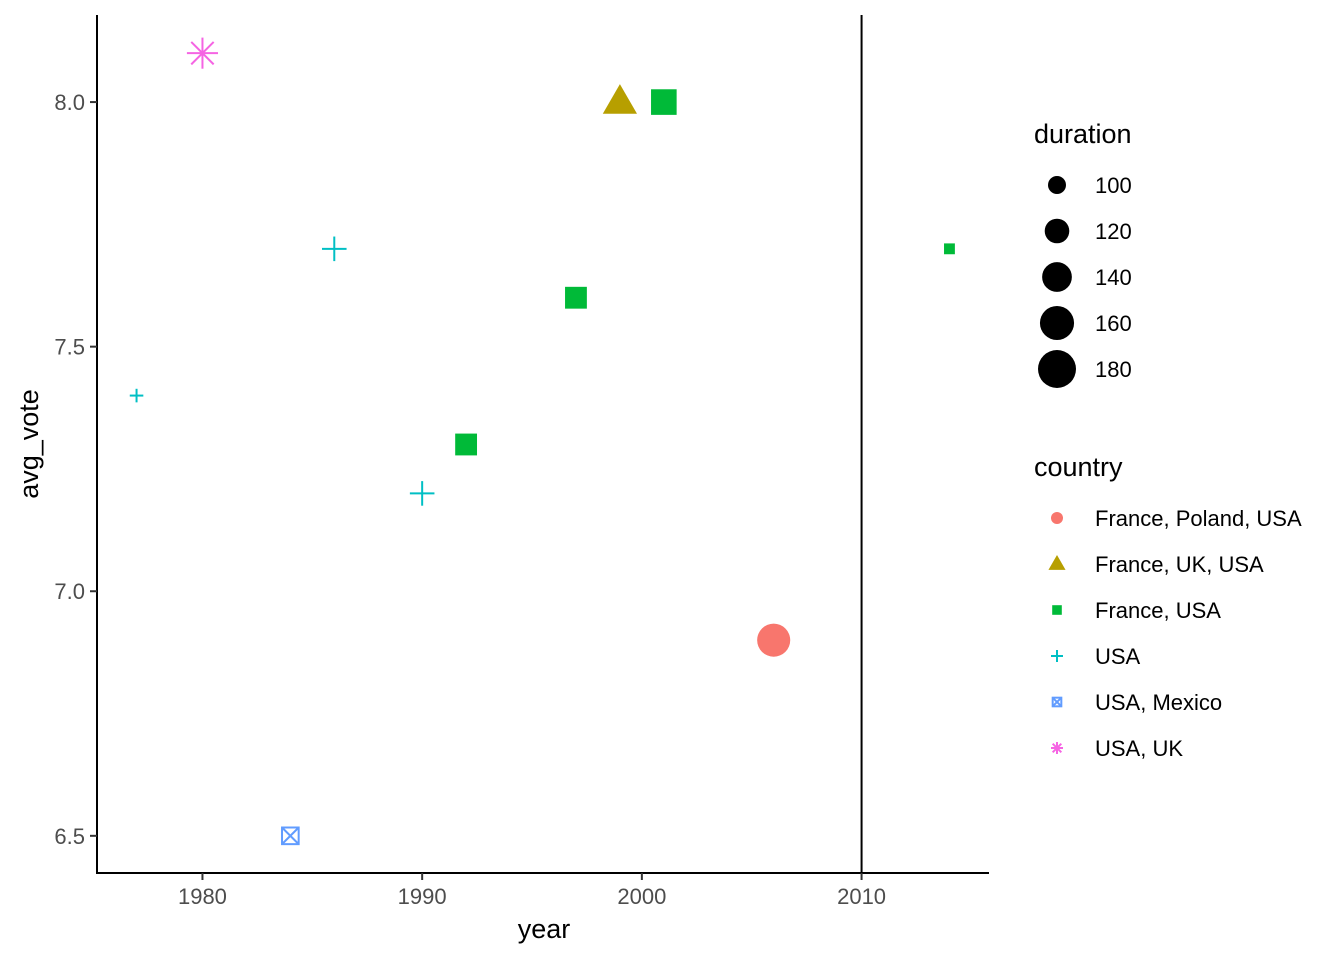 This screenshot has width=1344, height=960. Describe the element at coordinates (1198, 518) in the screenshot. I see `color-legend-label: France, Poland, USA` at that location.